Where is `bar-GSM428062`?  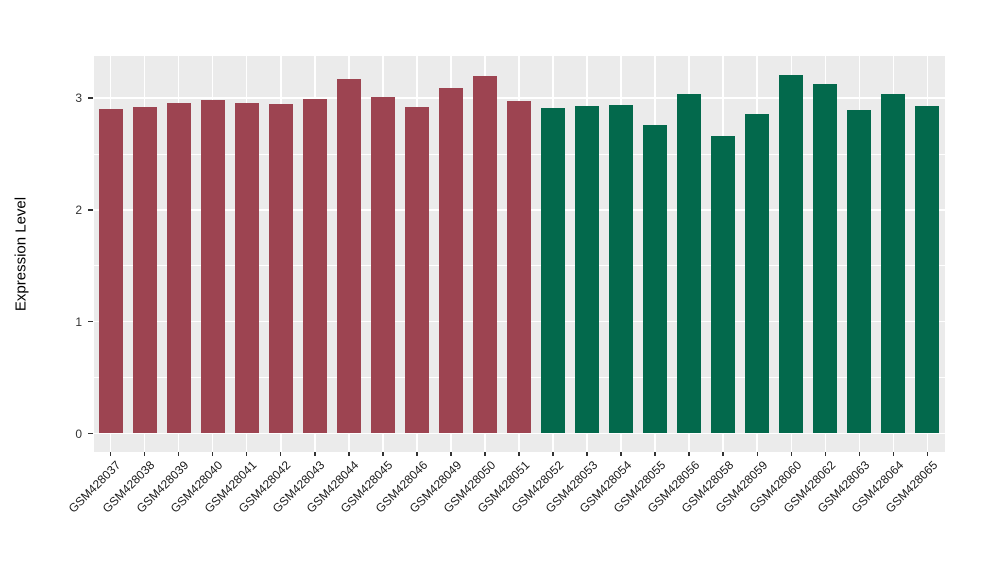
bar-GSM428062 is located at coordinates (825, 258).